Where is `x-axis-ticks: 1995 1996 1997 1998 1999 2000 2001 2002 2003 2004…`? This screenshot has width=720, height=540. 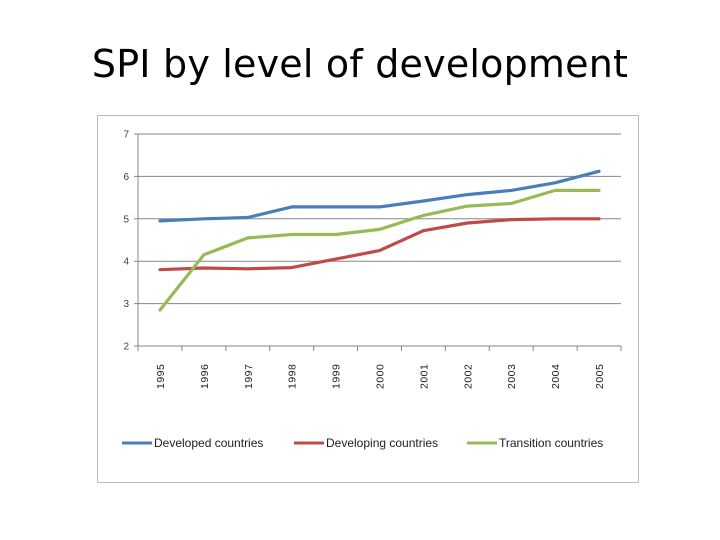
x-axis-ticks: 1995 1996 1997 1998 1999 2000 2001 2002 2003 2004… is located at coordinates (380, 376).